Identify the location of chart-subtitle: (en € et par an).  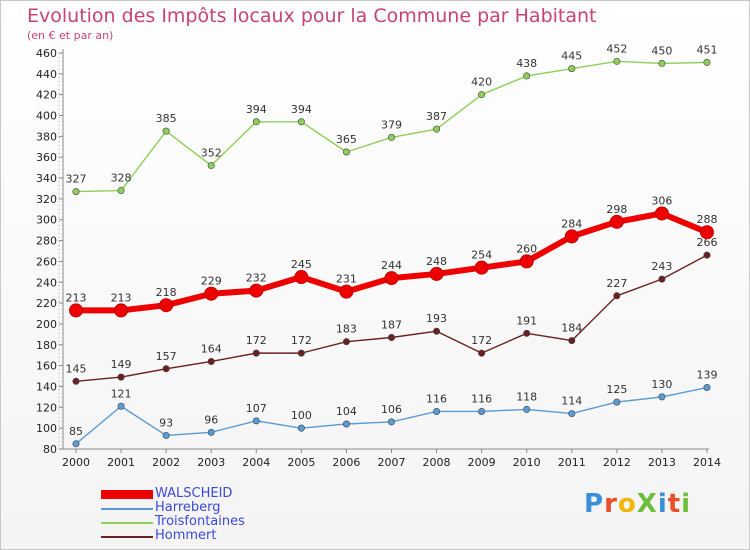
(70, 35).